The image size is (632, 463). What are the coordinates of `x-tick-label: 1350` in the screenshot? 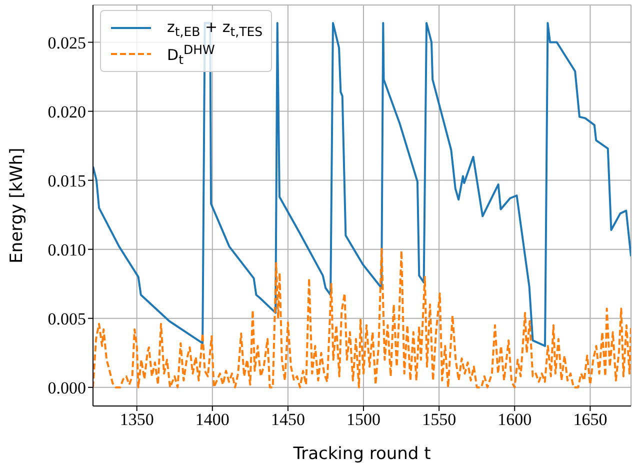 It's located at (137, 420).